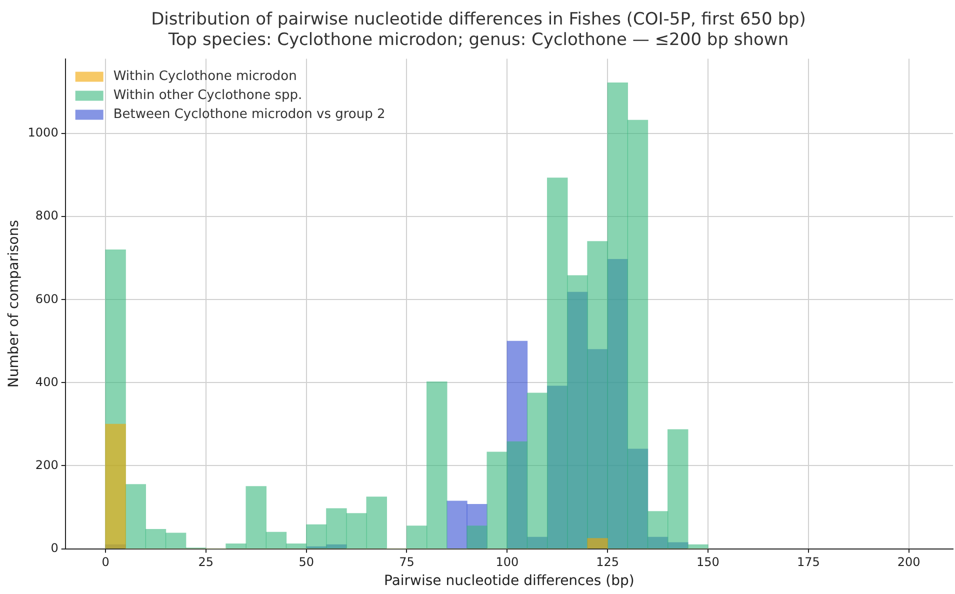 The image size is (955, 594). I want to click on x-tick-label: 200, so click(908, 562).